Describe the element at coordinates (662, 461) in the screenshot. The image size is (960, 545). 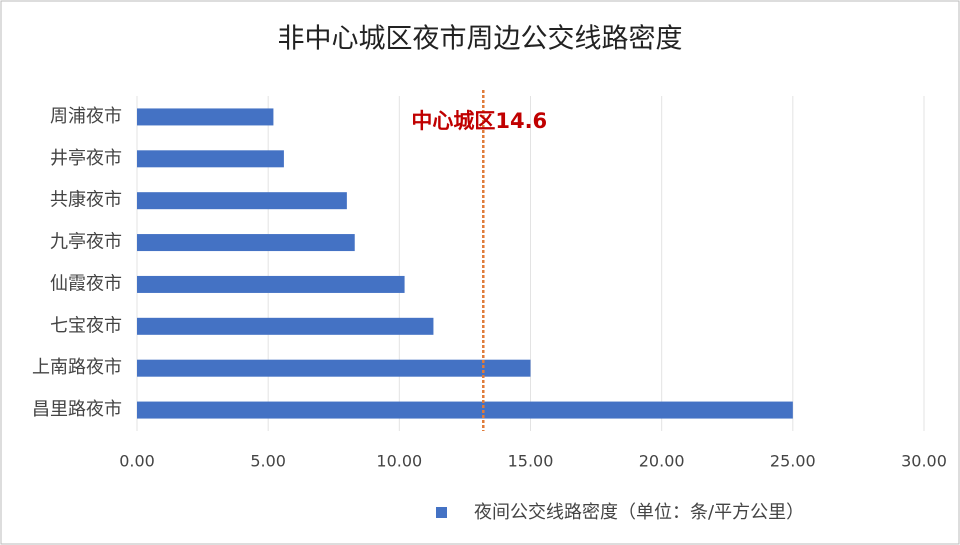
I see `x-tick-label: 20.00` at that location.